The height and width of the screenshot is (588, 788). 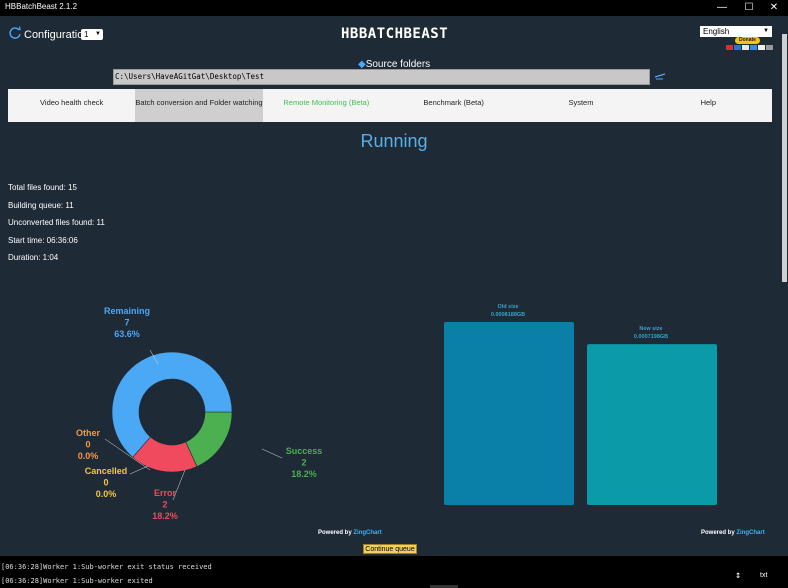 I want to click on tab-help: Help, so click(x=708, y=102).